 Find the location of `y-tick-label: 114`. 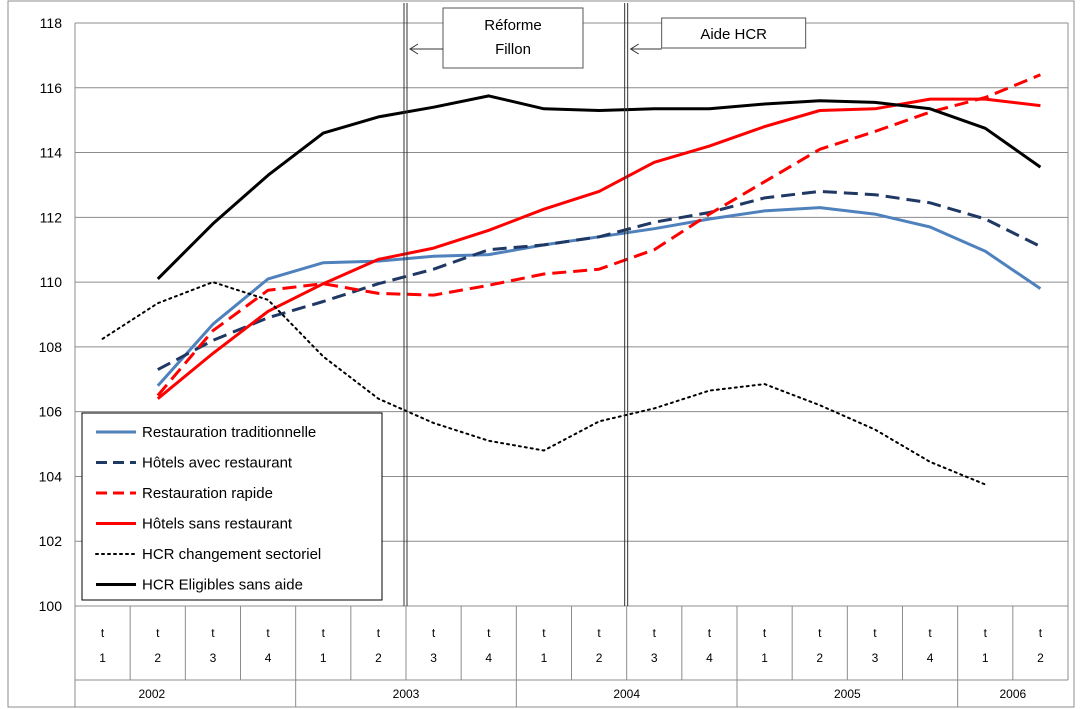

y-tick-label: 114 is located at coordinates (51, 153).